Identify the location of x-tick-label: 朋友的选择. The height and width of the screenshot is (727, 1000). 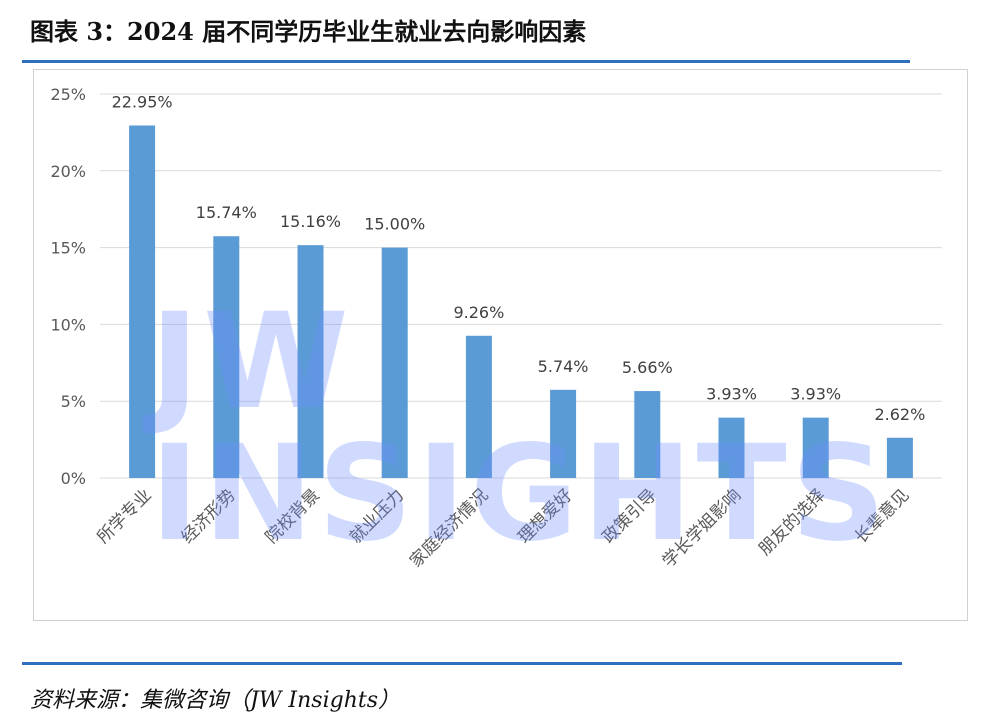
(792, 522).